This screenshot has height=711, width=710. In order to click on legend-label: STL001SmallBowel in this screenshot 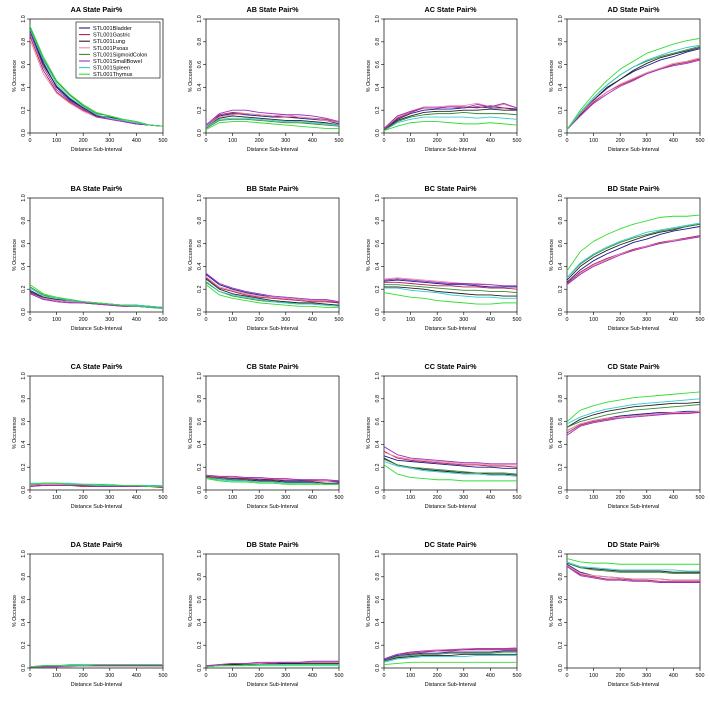, I will do `click(117, 62)`.